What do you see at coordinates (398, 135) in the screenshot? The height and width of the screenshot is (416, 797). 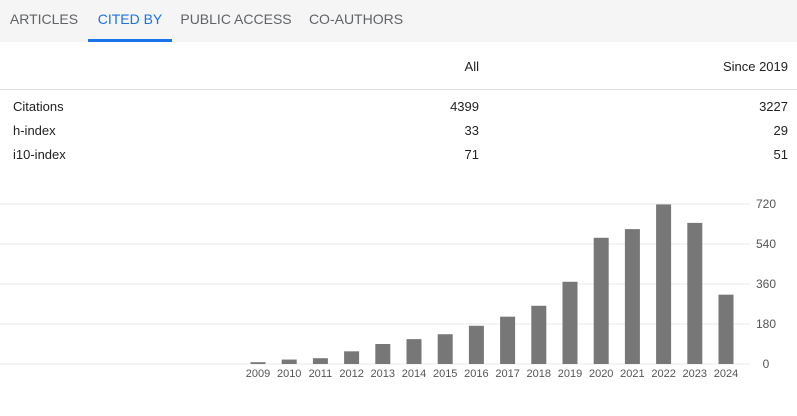 I see `stats-row-h-index: h-index 33 29` at bounding box center [398, 135].